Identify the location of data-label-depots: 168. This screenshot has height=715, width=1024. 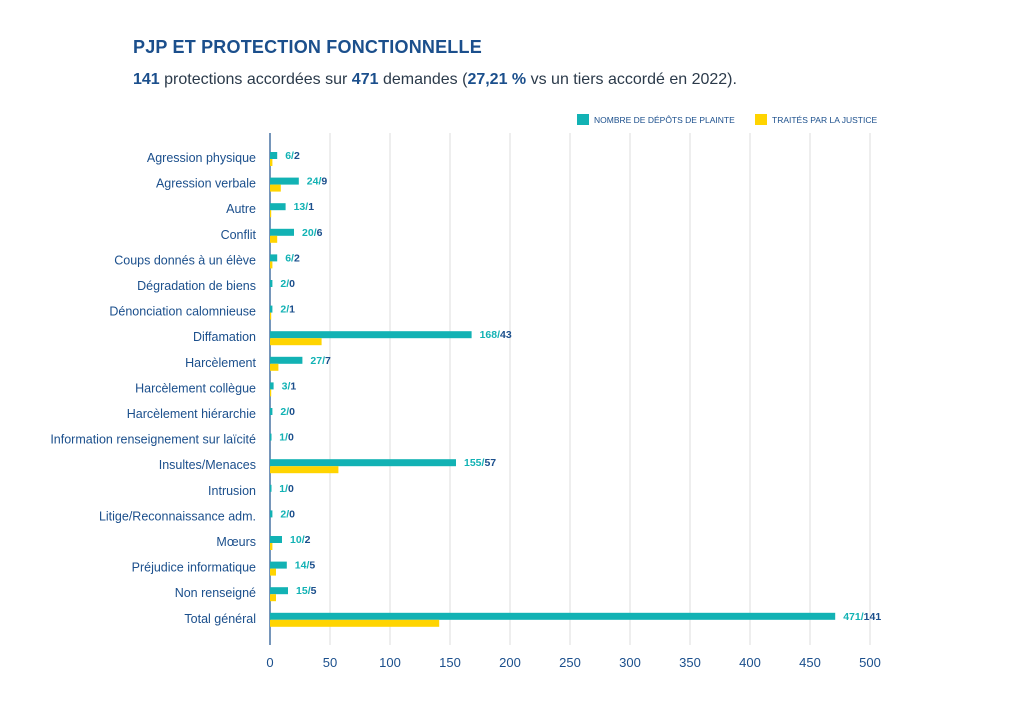
(489, 335).